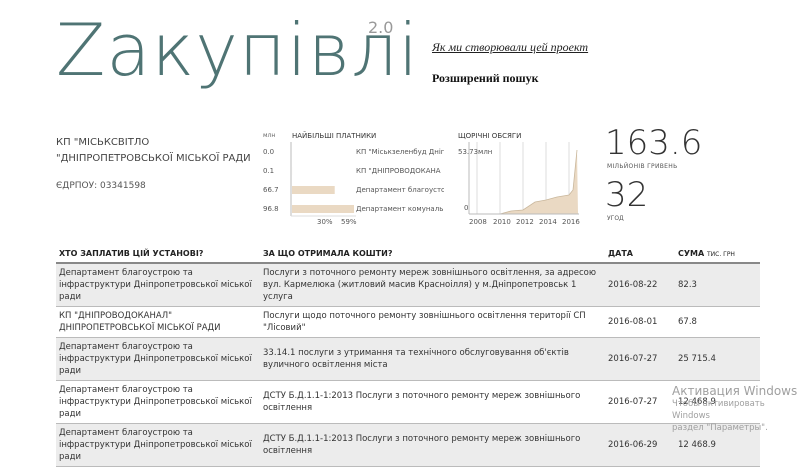 The image size is (800, 467). Describe the element at coordinates (626, 195) in the screenshot. I see `deals-count: 32` at that location.